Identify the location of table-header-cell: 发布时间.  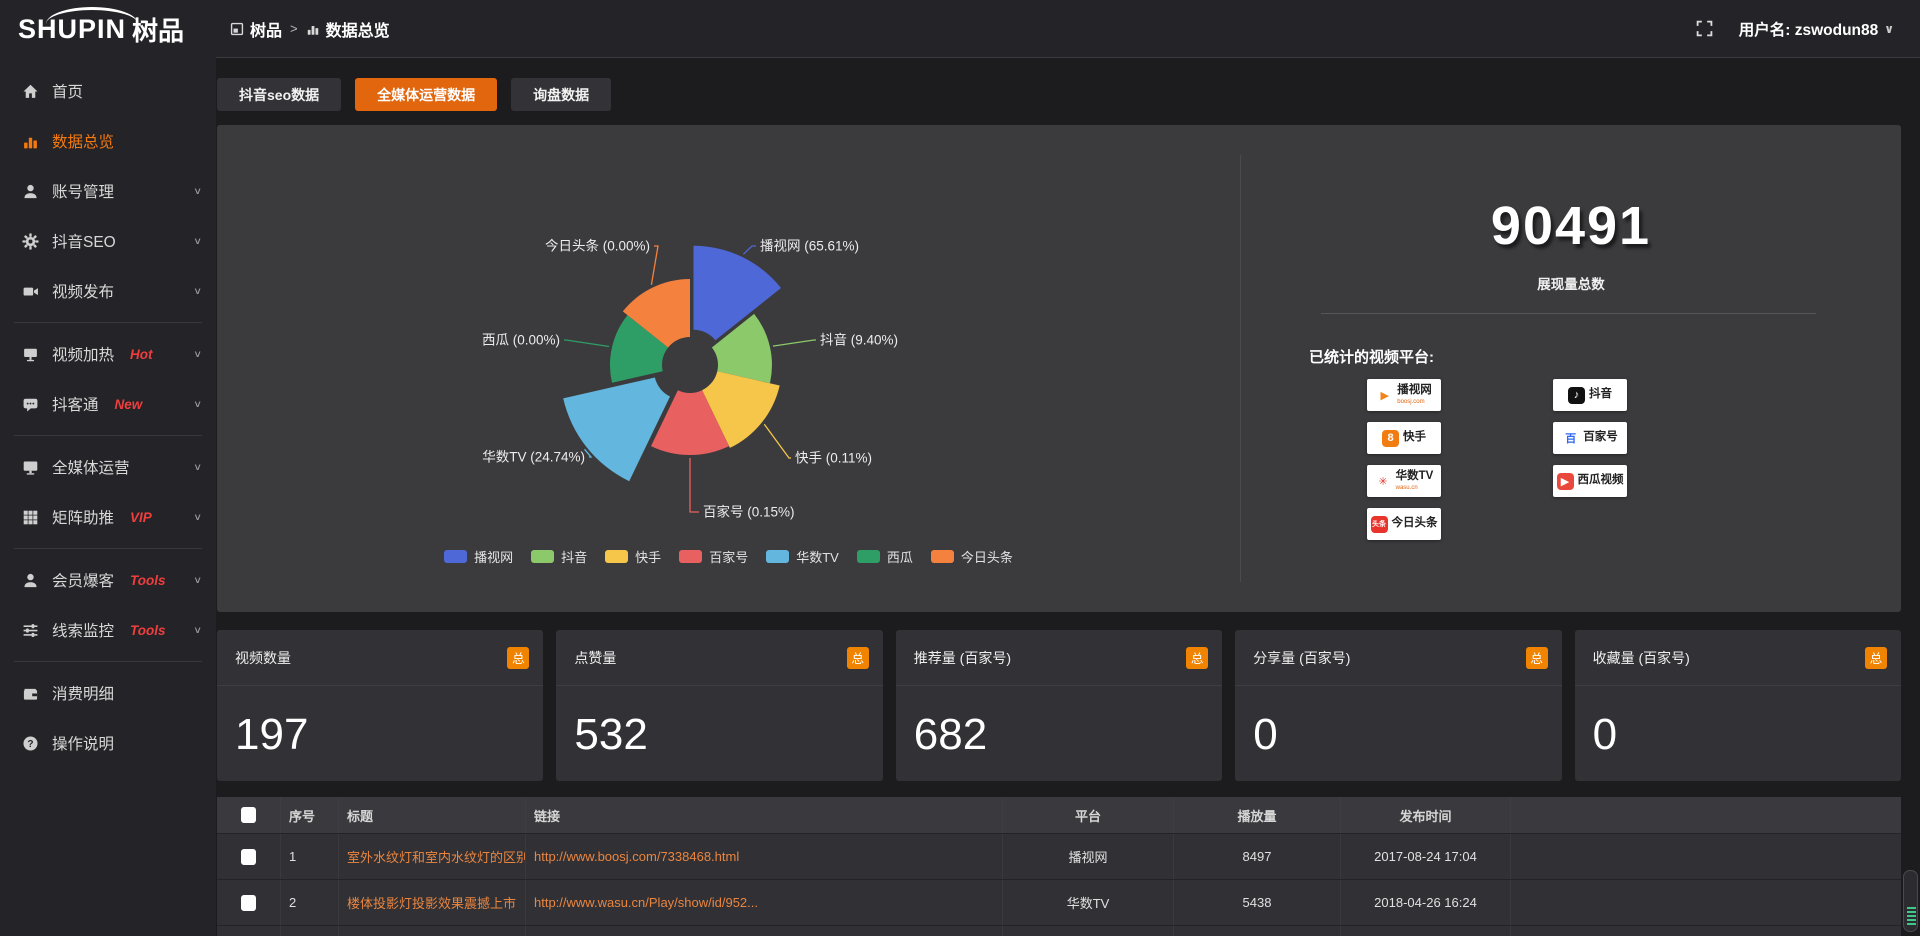
(1426, 815).